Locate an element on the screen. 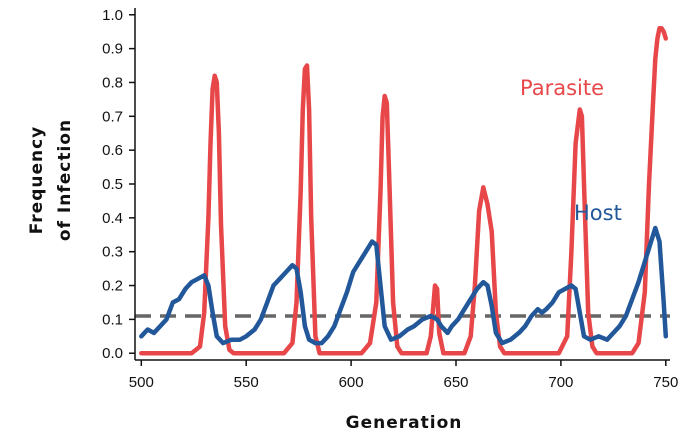 The width and height of the screenshot is (681, 437). parasite-series-label: Parasite is located at coordinates (562, 88).